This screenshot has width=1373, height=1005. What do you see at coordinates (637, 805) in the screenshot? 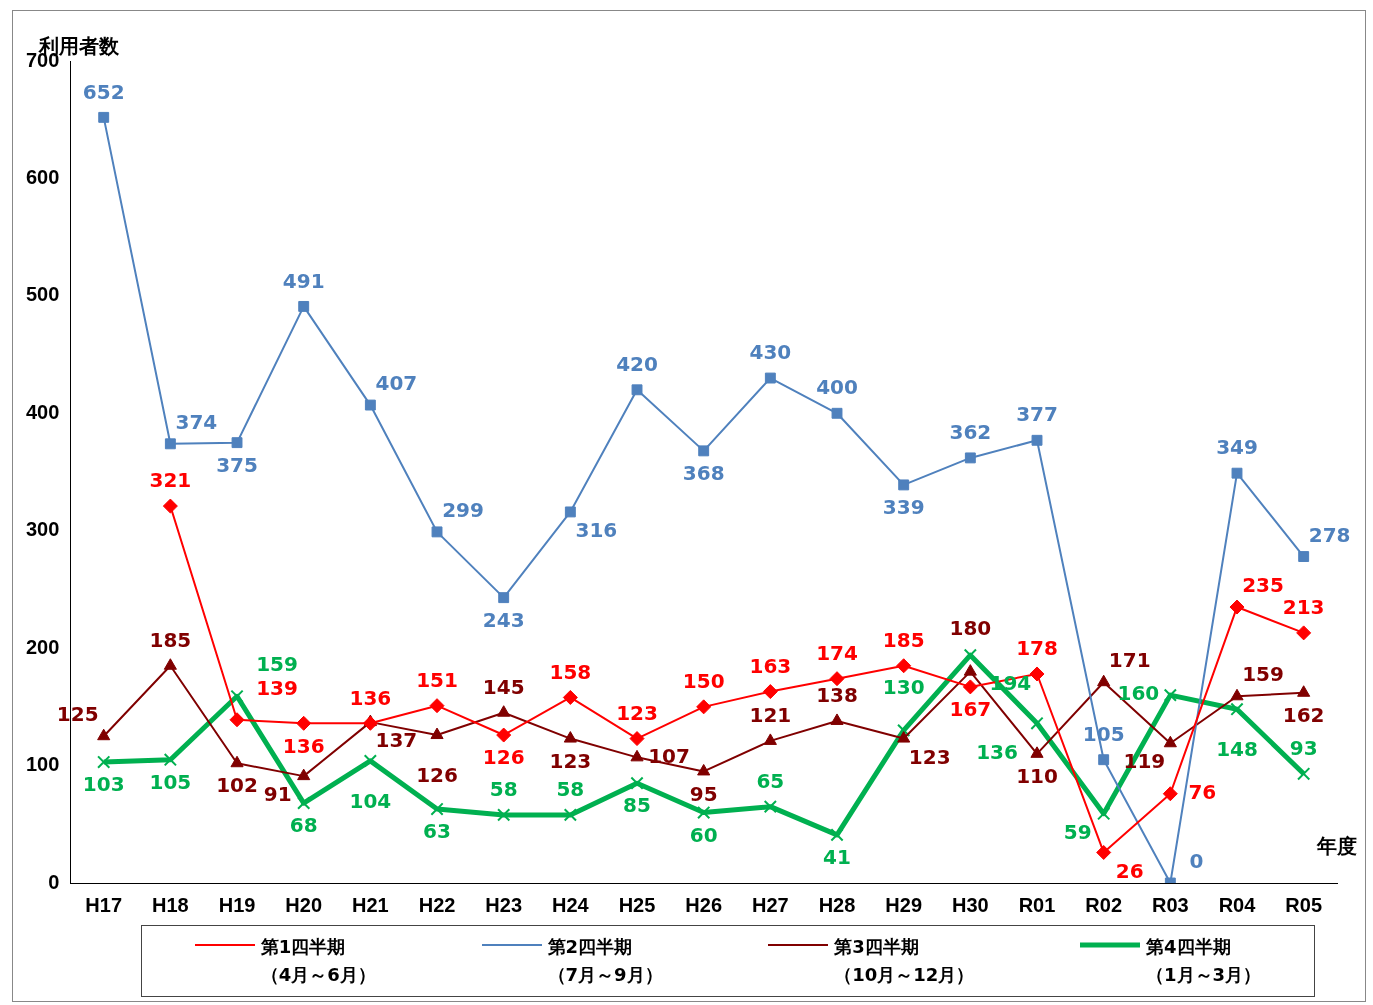
I see `data-label: 85` at bounding box center [637, 805].